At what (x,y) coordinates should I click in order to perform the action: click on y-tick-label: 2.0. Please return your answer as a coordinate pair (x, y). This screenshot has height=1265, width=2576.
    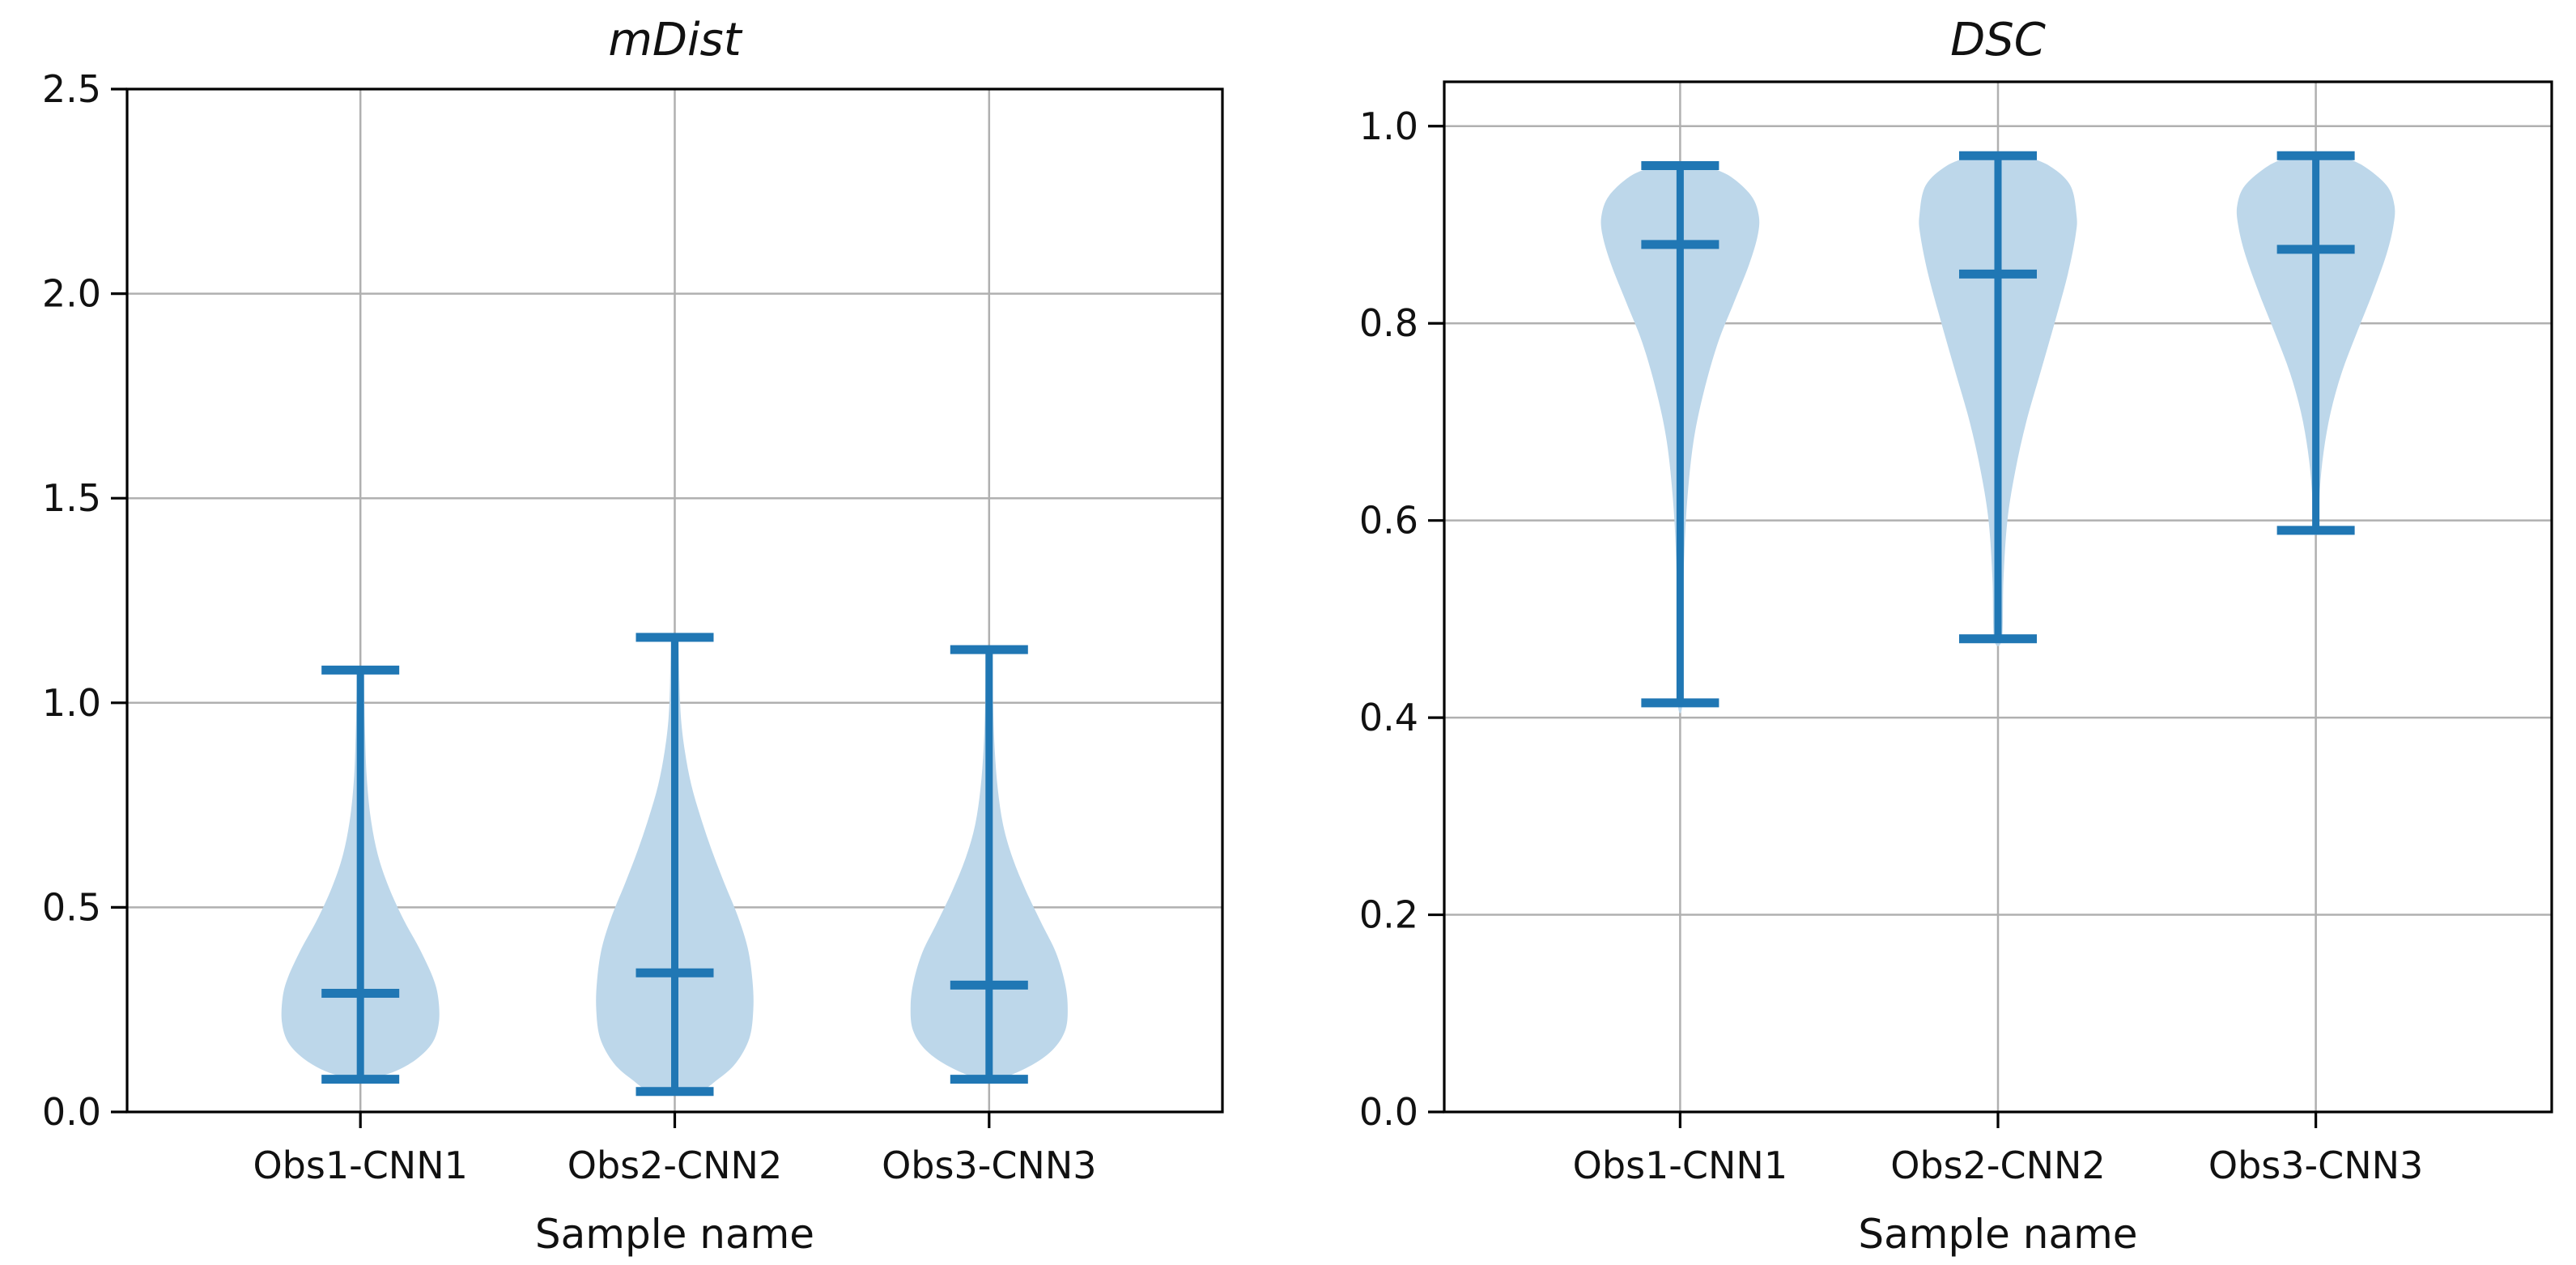
    Looking at the image, I should click on (72, 294).